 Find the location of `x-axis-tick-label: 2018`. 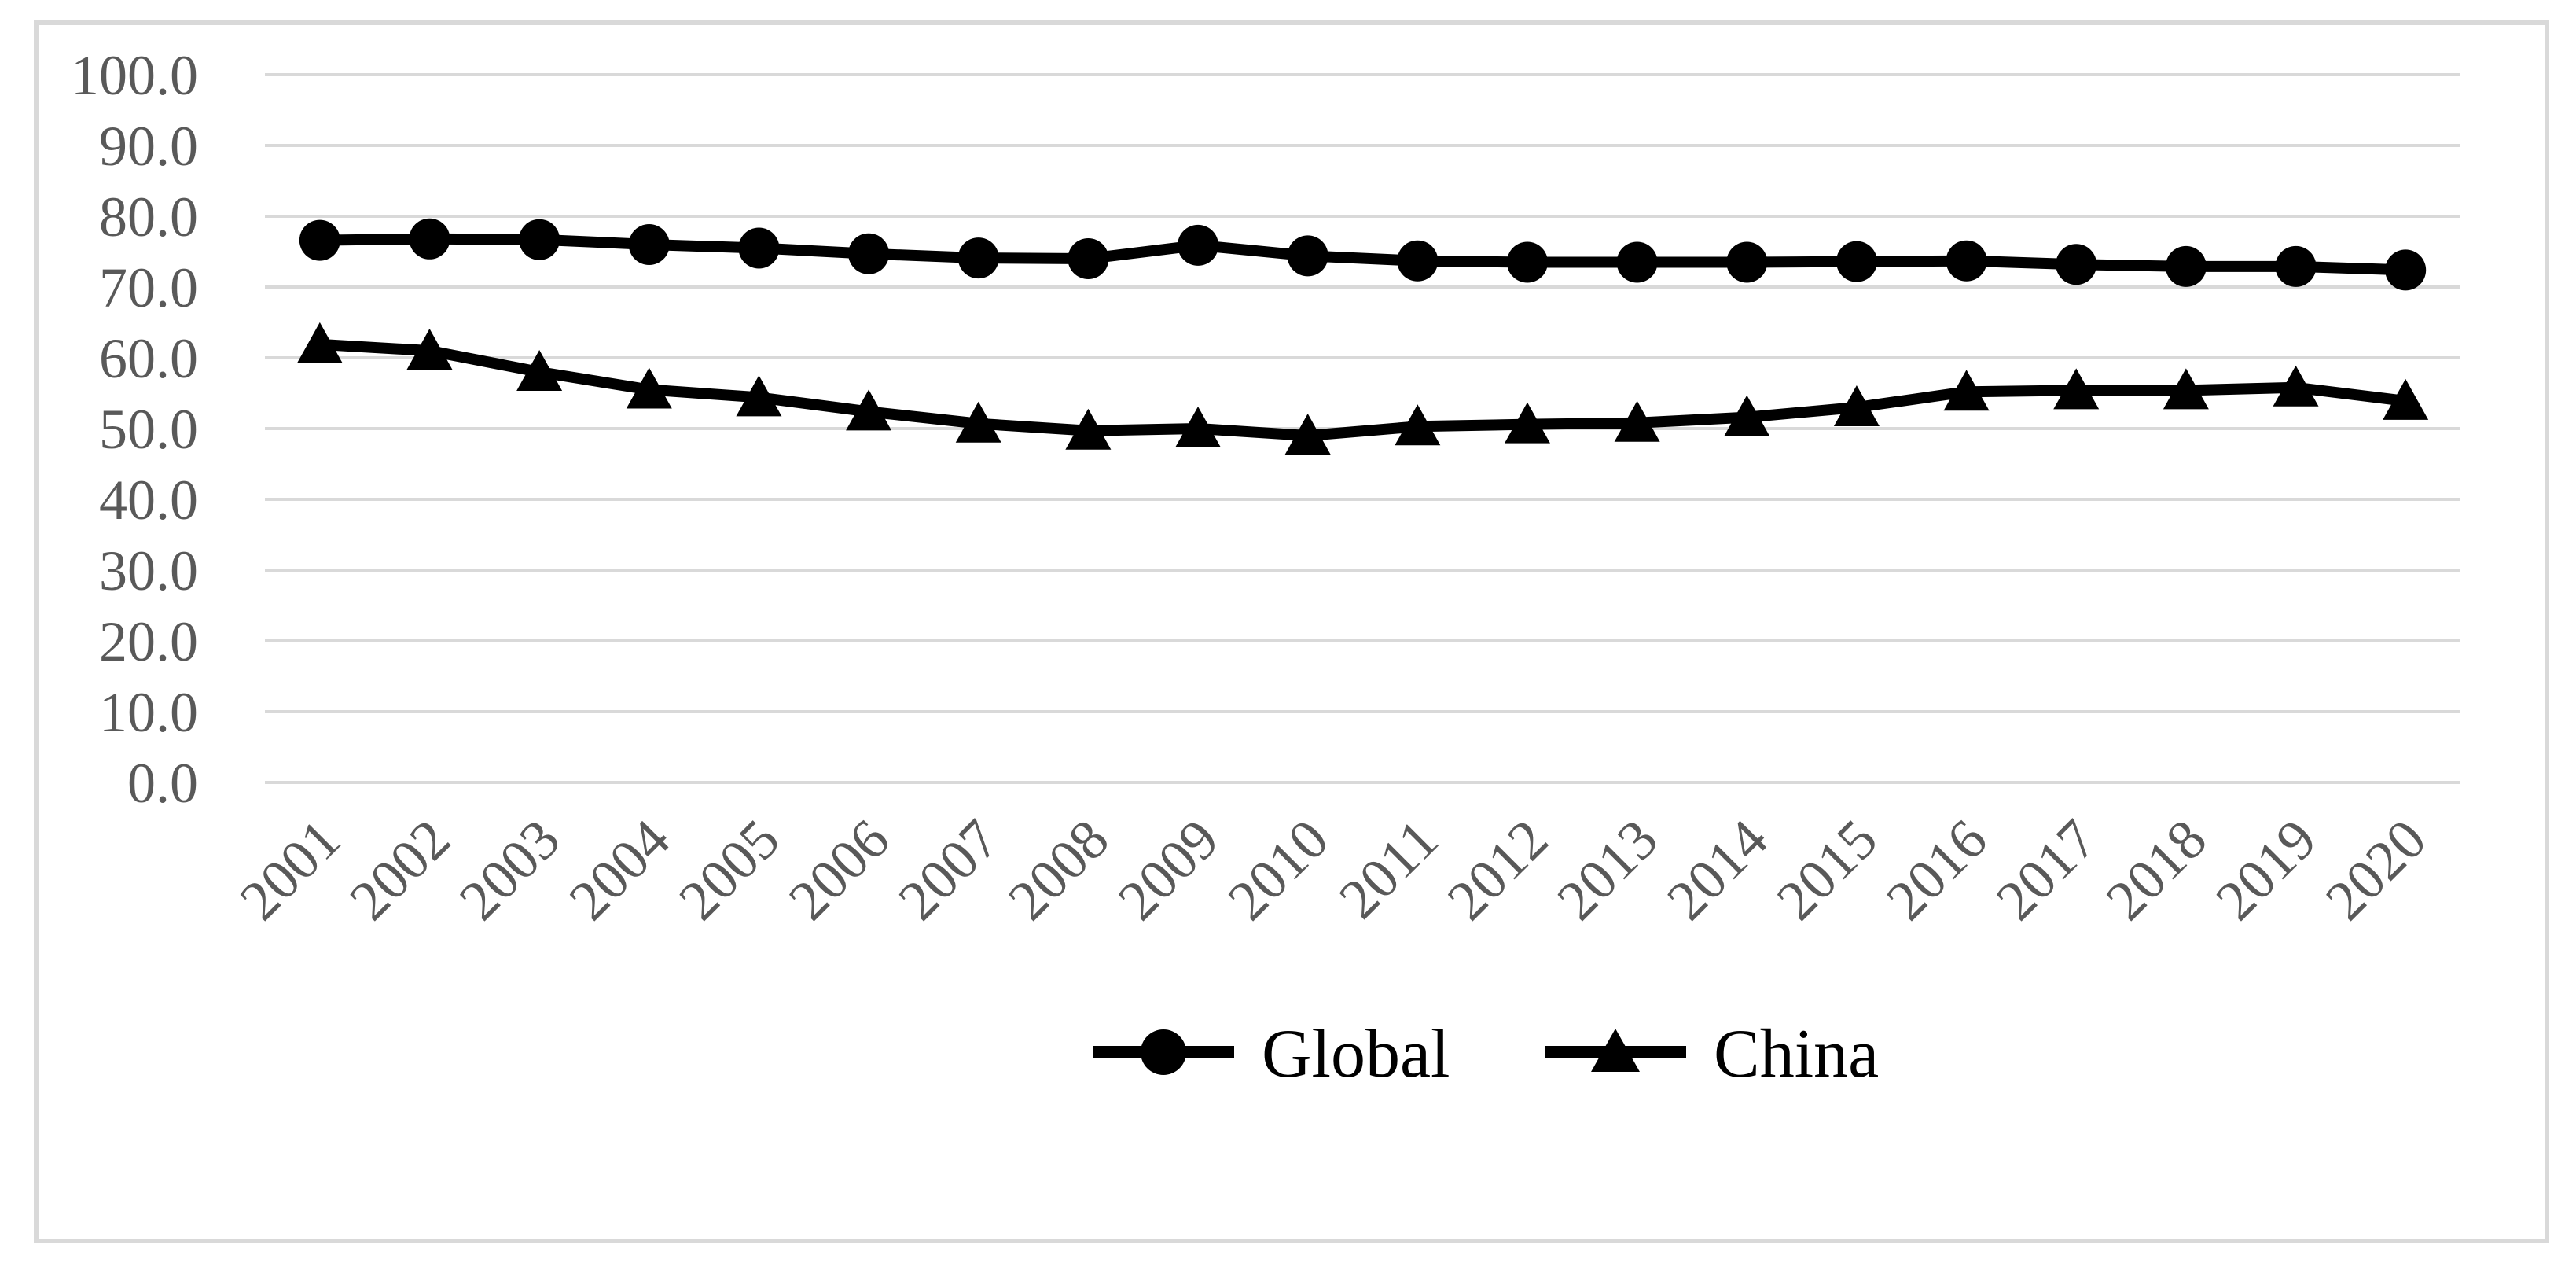

x-axis-tick-label: 2018 is located at coordinates (2156, 870).